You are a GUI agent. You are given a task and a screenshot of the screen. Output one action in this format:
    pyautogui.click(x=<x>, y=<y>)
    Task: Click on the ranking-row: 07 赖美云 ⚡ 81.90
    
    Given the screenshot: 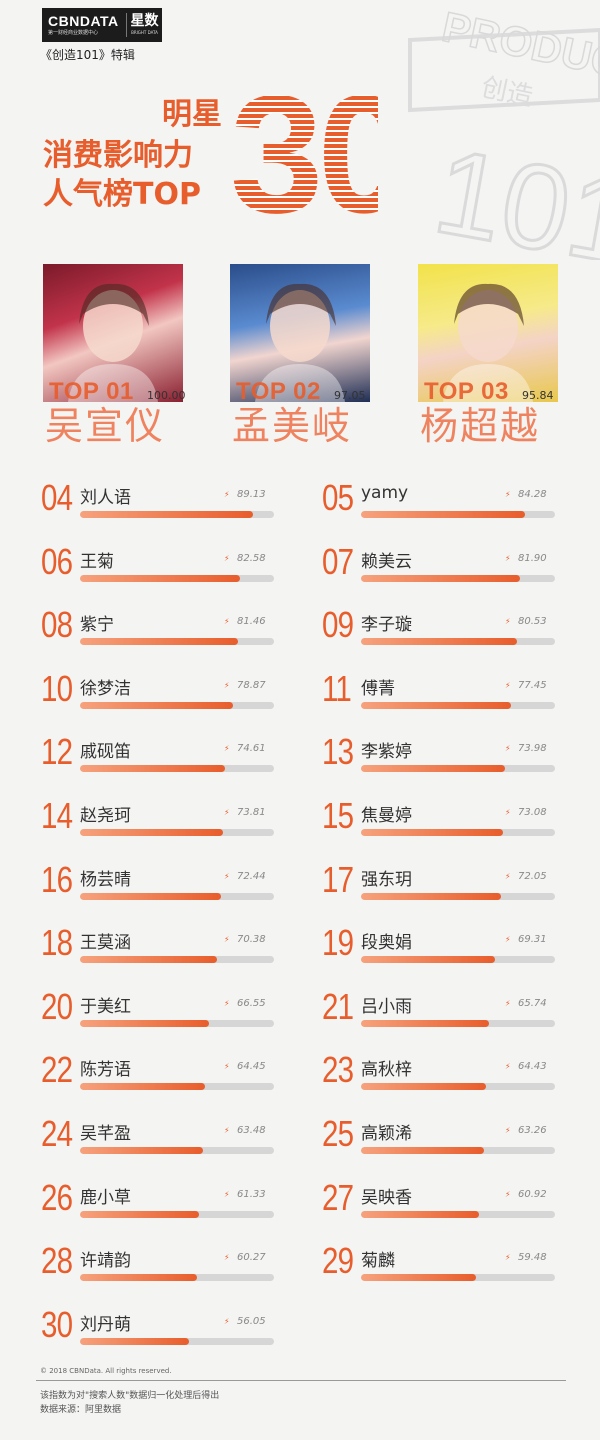 What is the action you would take?
    pyautogui.click(x=439, y=565)
    